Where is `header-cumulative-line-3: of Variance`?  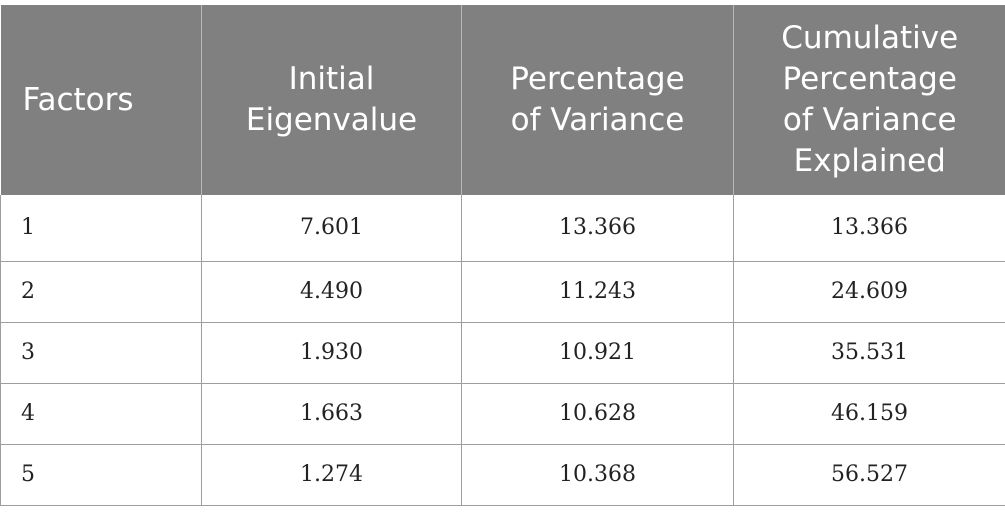
header-cumulative-line-3: of Variance is located at coordinates (869, 120).